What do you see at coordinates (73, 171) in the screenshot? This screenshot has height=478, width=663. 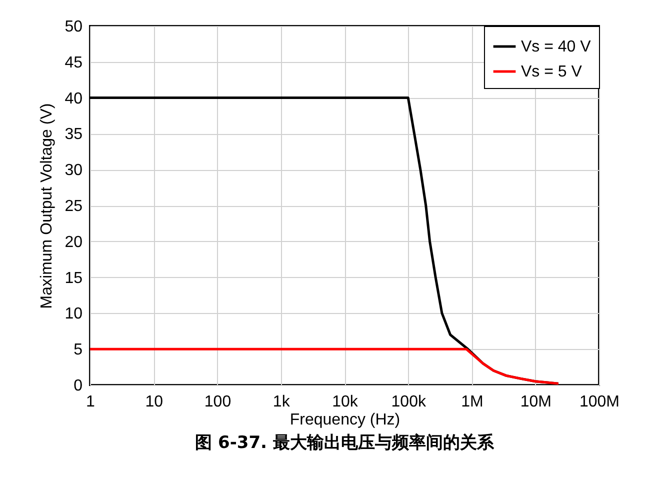 I see `y-tick-label: 30` at bounding box center [73, 171].